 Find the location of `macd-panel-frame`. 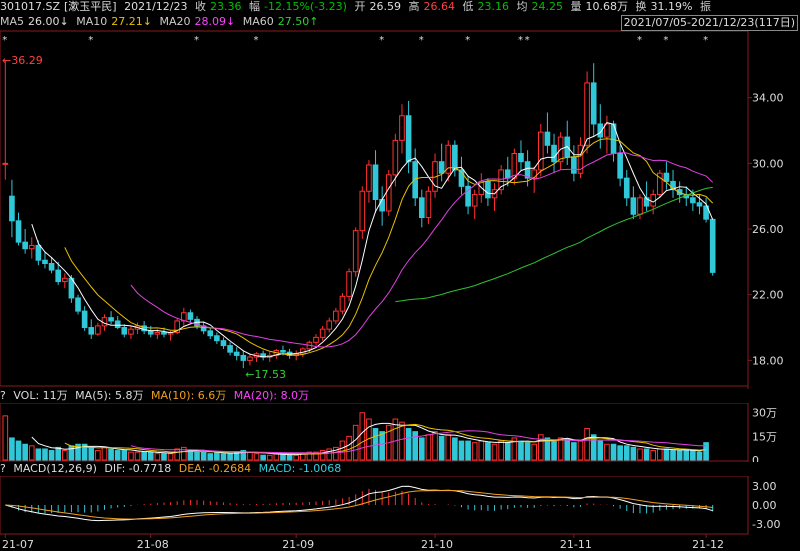

macd-panel-frame is located at coordinates (374, 505).